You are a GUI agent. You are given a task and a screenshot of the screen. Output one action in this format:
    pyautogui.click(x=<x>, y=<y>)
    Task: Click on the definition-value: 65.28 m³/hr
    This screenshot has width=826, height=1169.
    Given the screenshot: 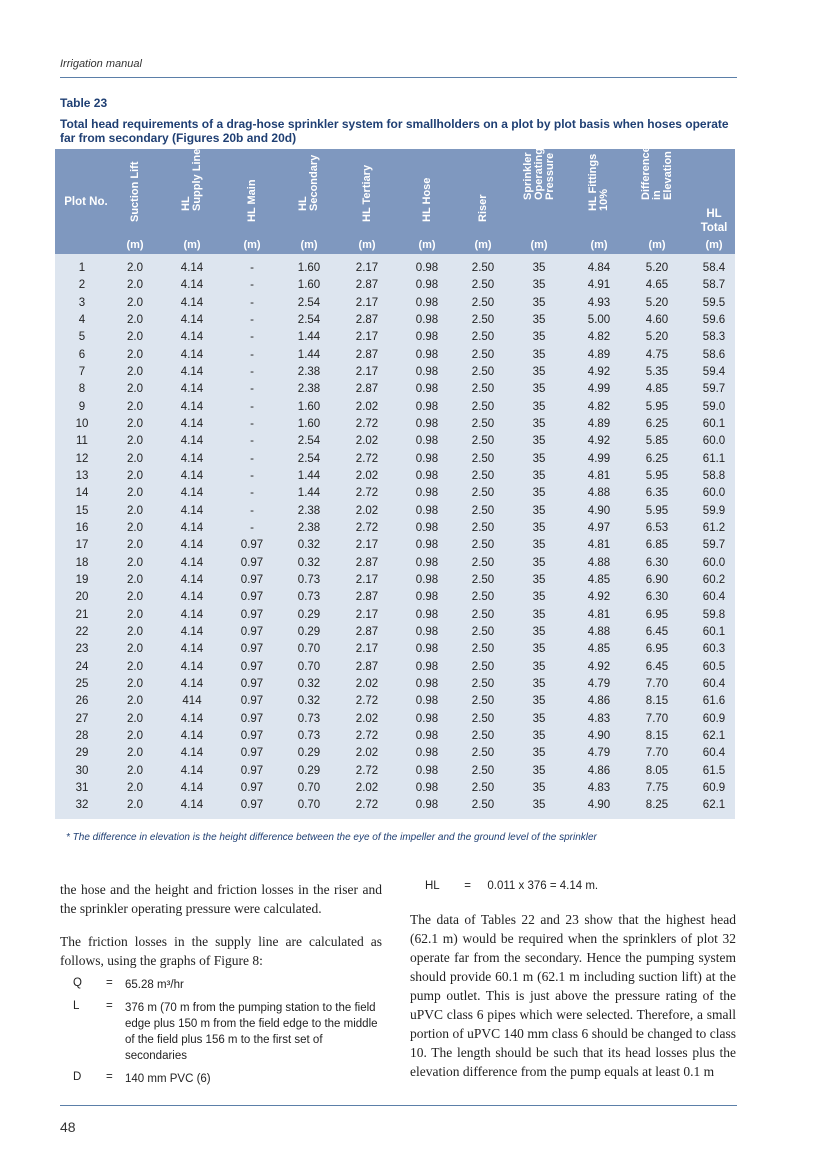 What is the action you would take?
    pyautogui.click(x=154, y=985)
    